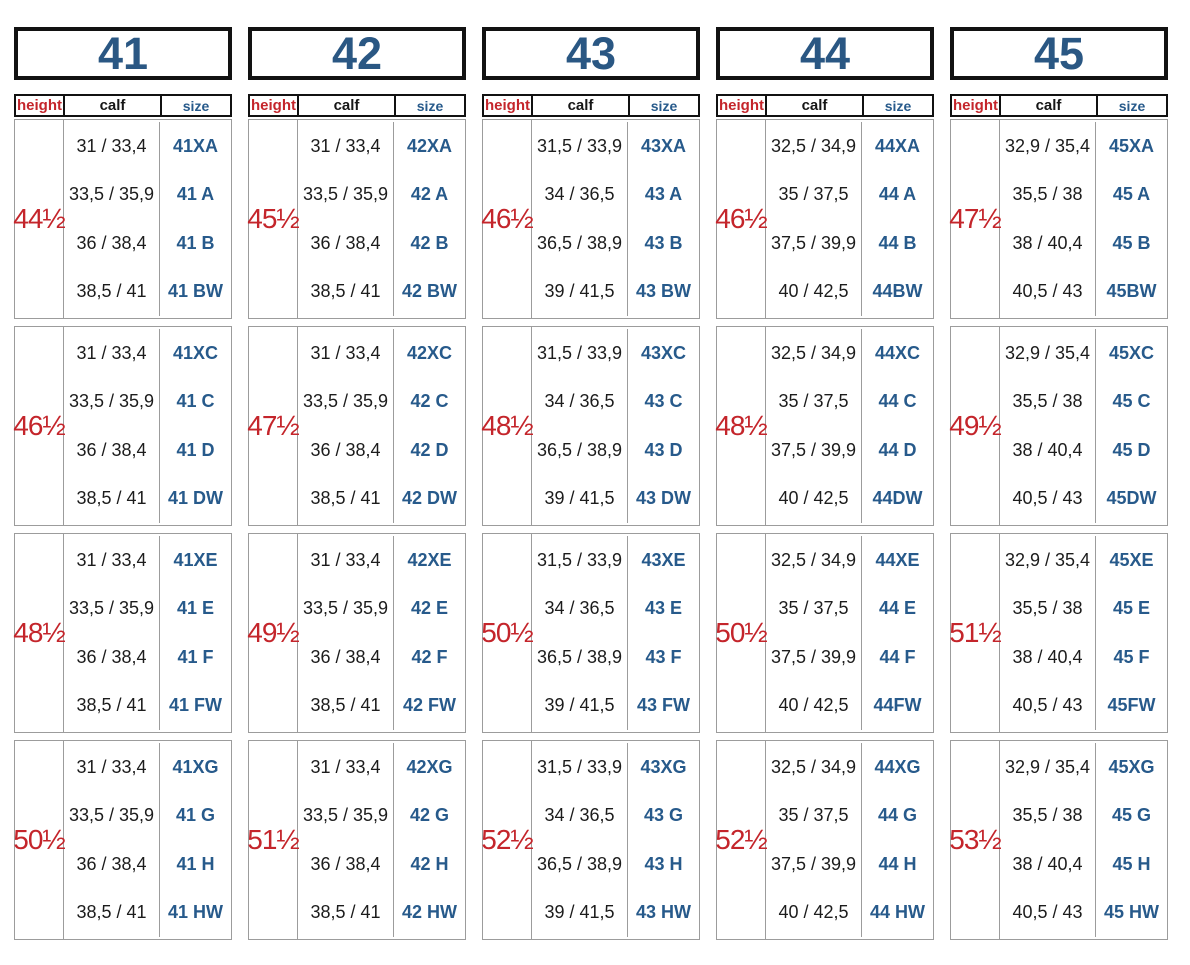 The image size is (1190, 965). I want to click on table-row: 36,5 / 38,9 43 B, so click(615, 243).